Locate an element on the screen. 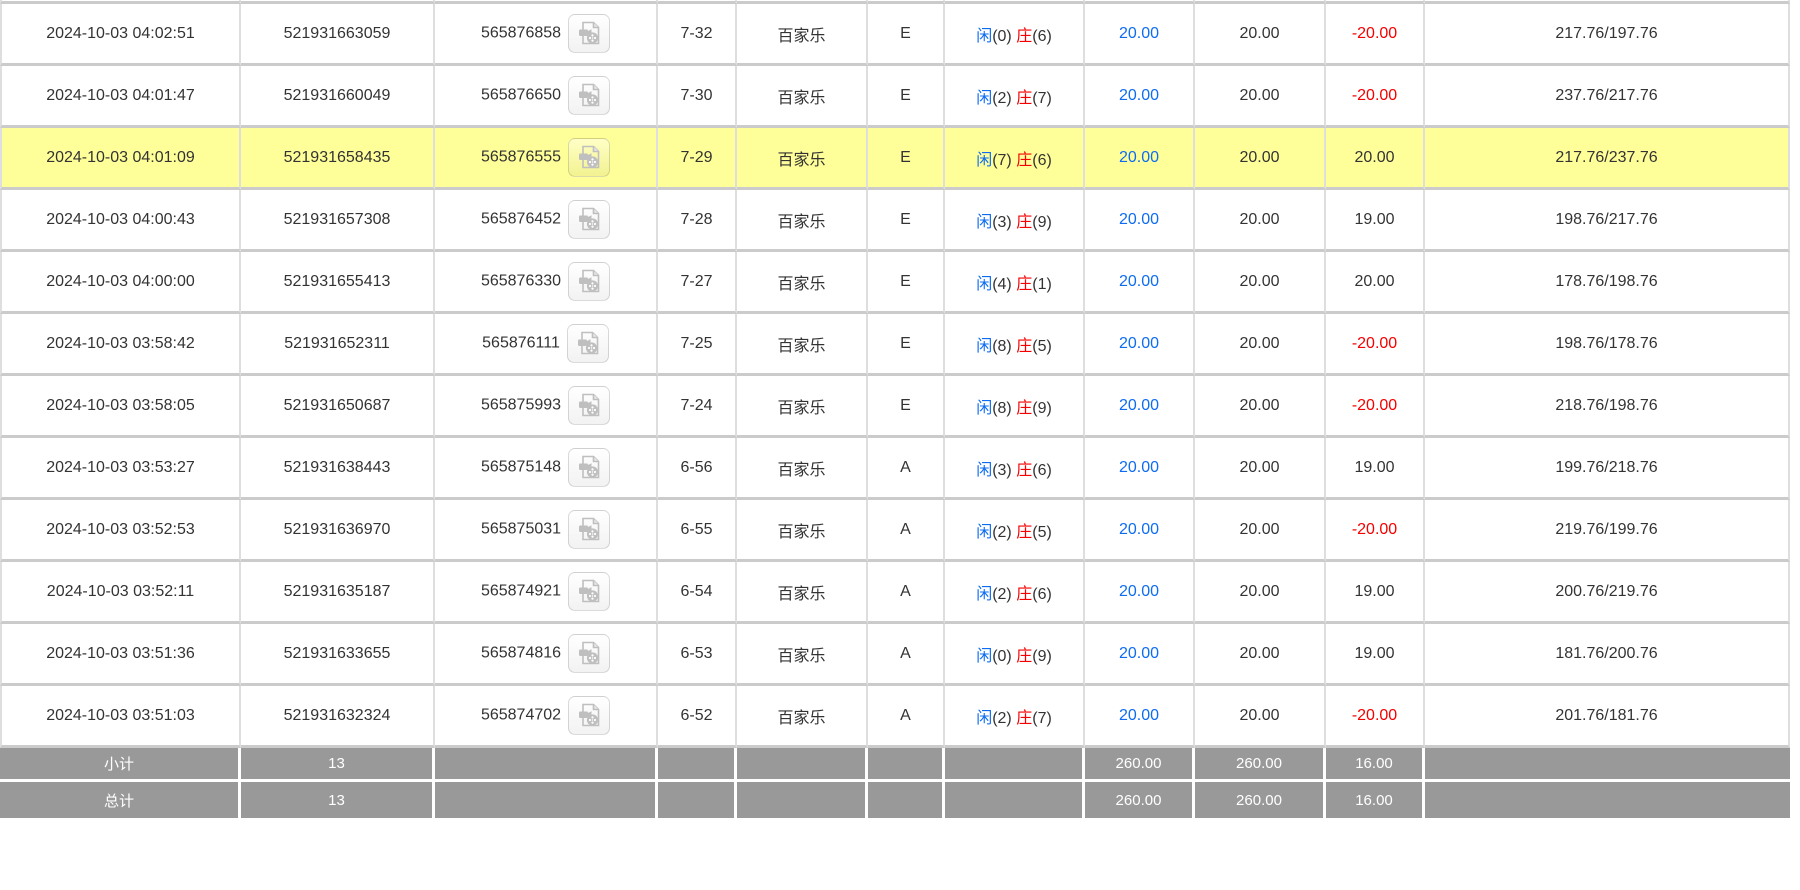 The image size is (1800, 890). summary-balance-cell is located at coordinates (1607, 800).